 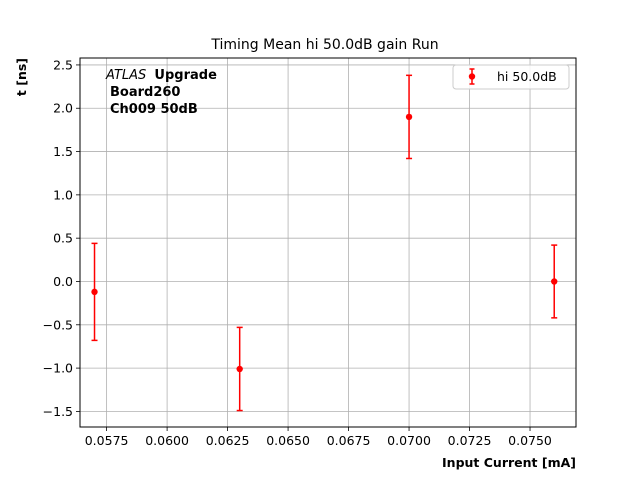 What do you see at coordinates (63, 151) in the screenshot?
I see `y-tick-label: 1.5` at bounding box center [63, 151].